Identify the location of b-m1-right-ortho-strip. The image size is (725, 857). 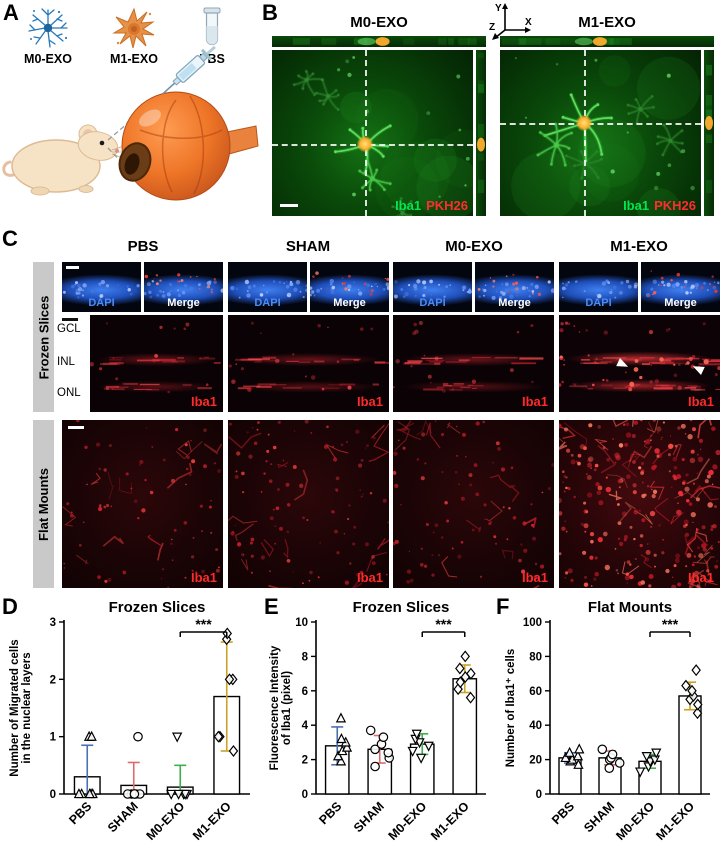
(709, 133).